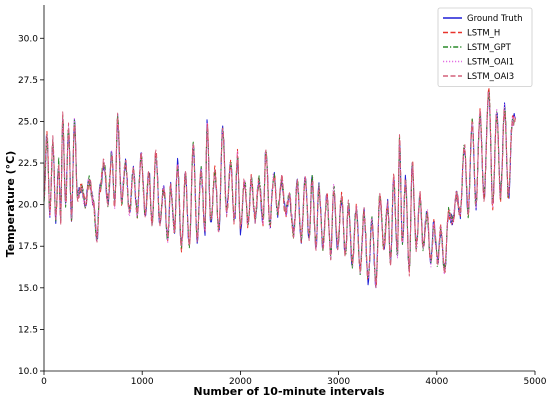  Describe the element at coordinates (44, 382) in the screenshot. I see `x-tick-label: 0` at that location.